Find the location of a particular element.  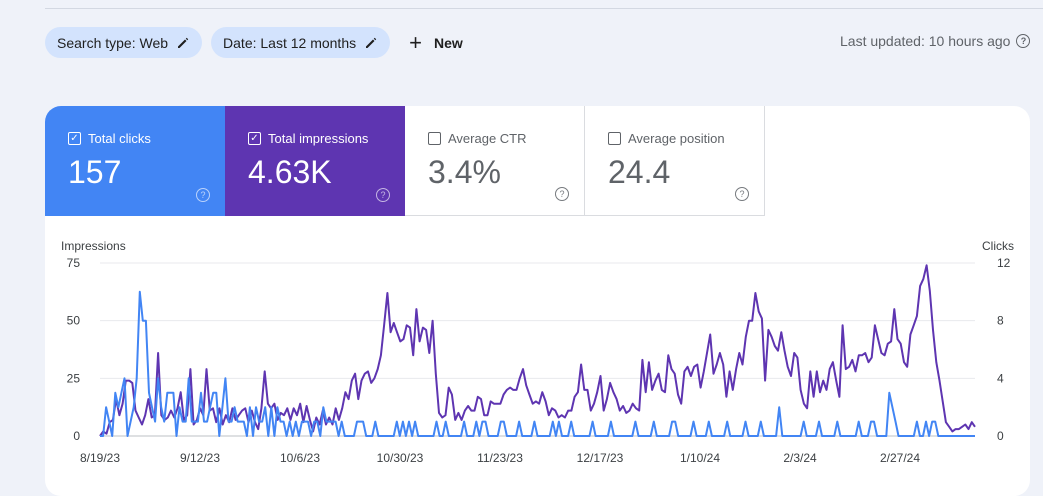

metric-label-text: Average CTR is located at coordinates (487, 138).